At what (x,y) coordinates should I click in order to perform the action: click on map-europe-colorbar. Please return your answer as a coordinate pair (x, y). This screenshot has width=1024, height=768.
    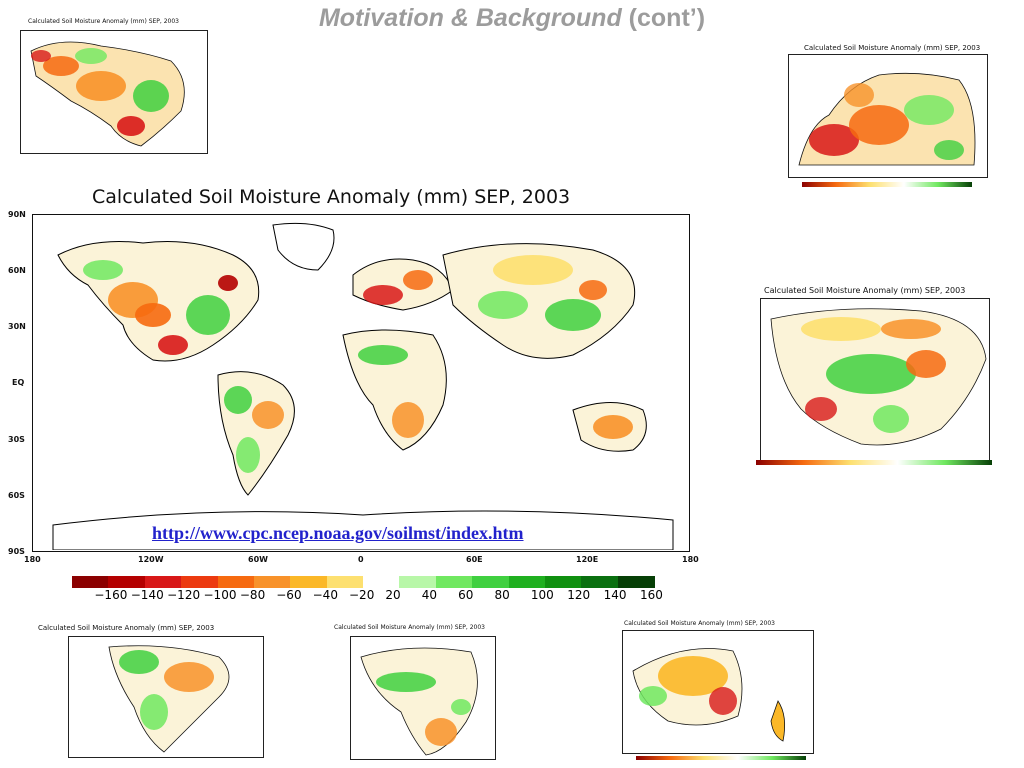
    Looking at the image, I should click on (887, 184).